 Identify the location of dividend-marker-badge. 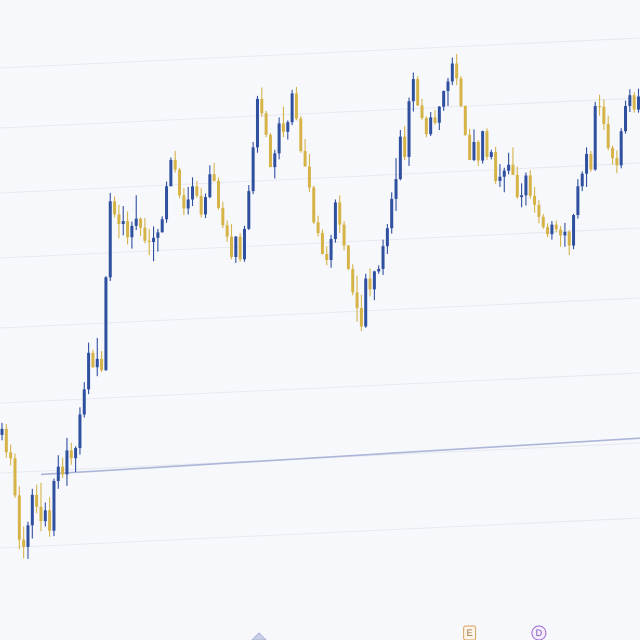
(539, 632).